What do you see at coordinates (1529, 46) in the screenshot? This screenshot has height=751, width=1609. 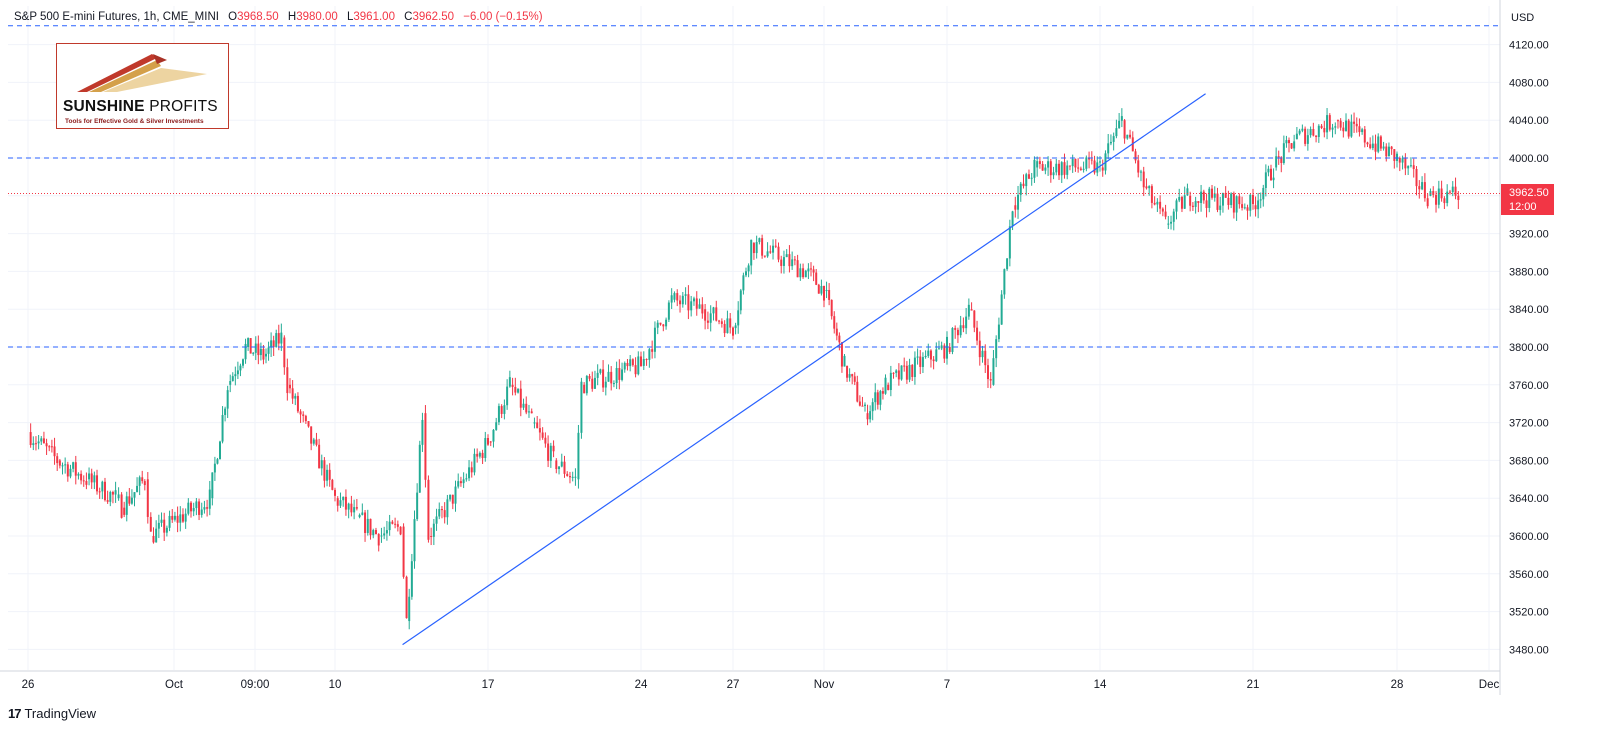 I see `y-tick-label: 4120.00` at bounding box center [1529, 46].